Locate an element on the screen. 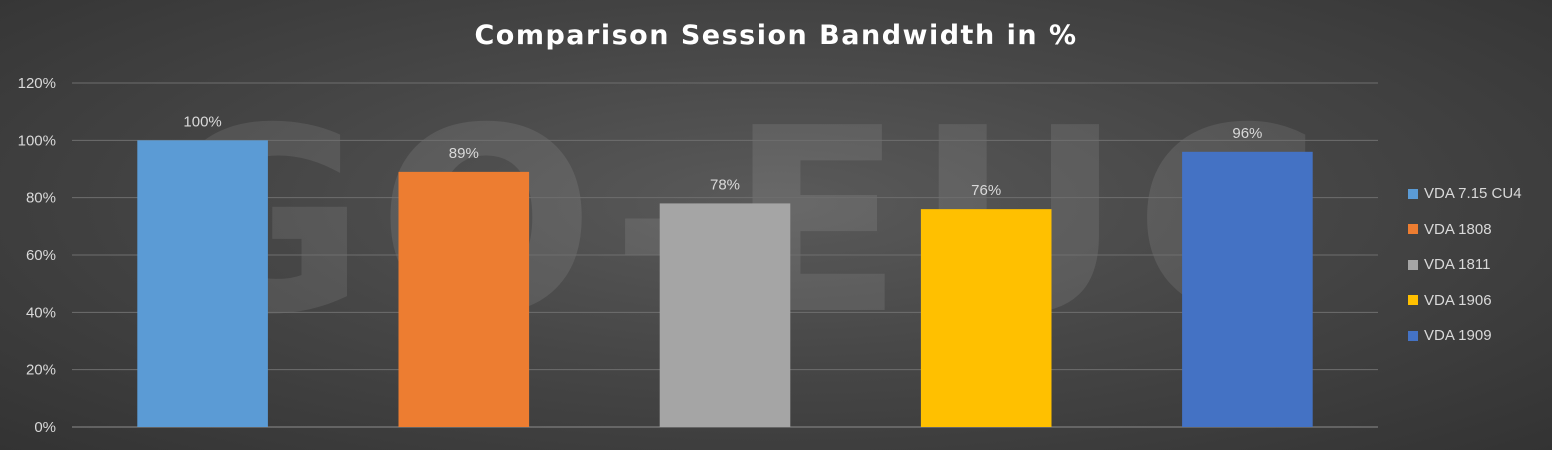 This screenshot has width=1552, height=450. data-label: 89% is located at coordinates (464, 153).